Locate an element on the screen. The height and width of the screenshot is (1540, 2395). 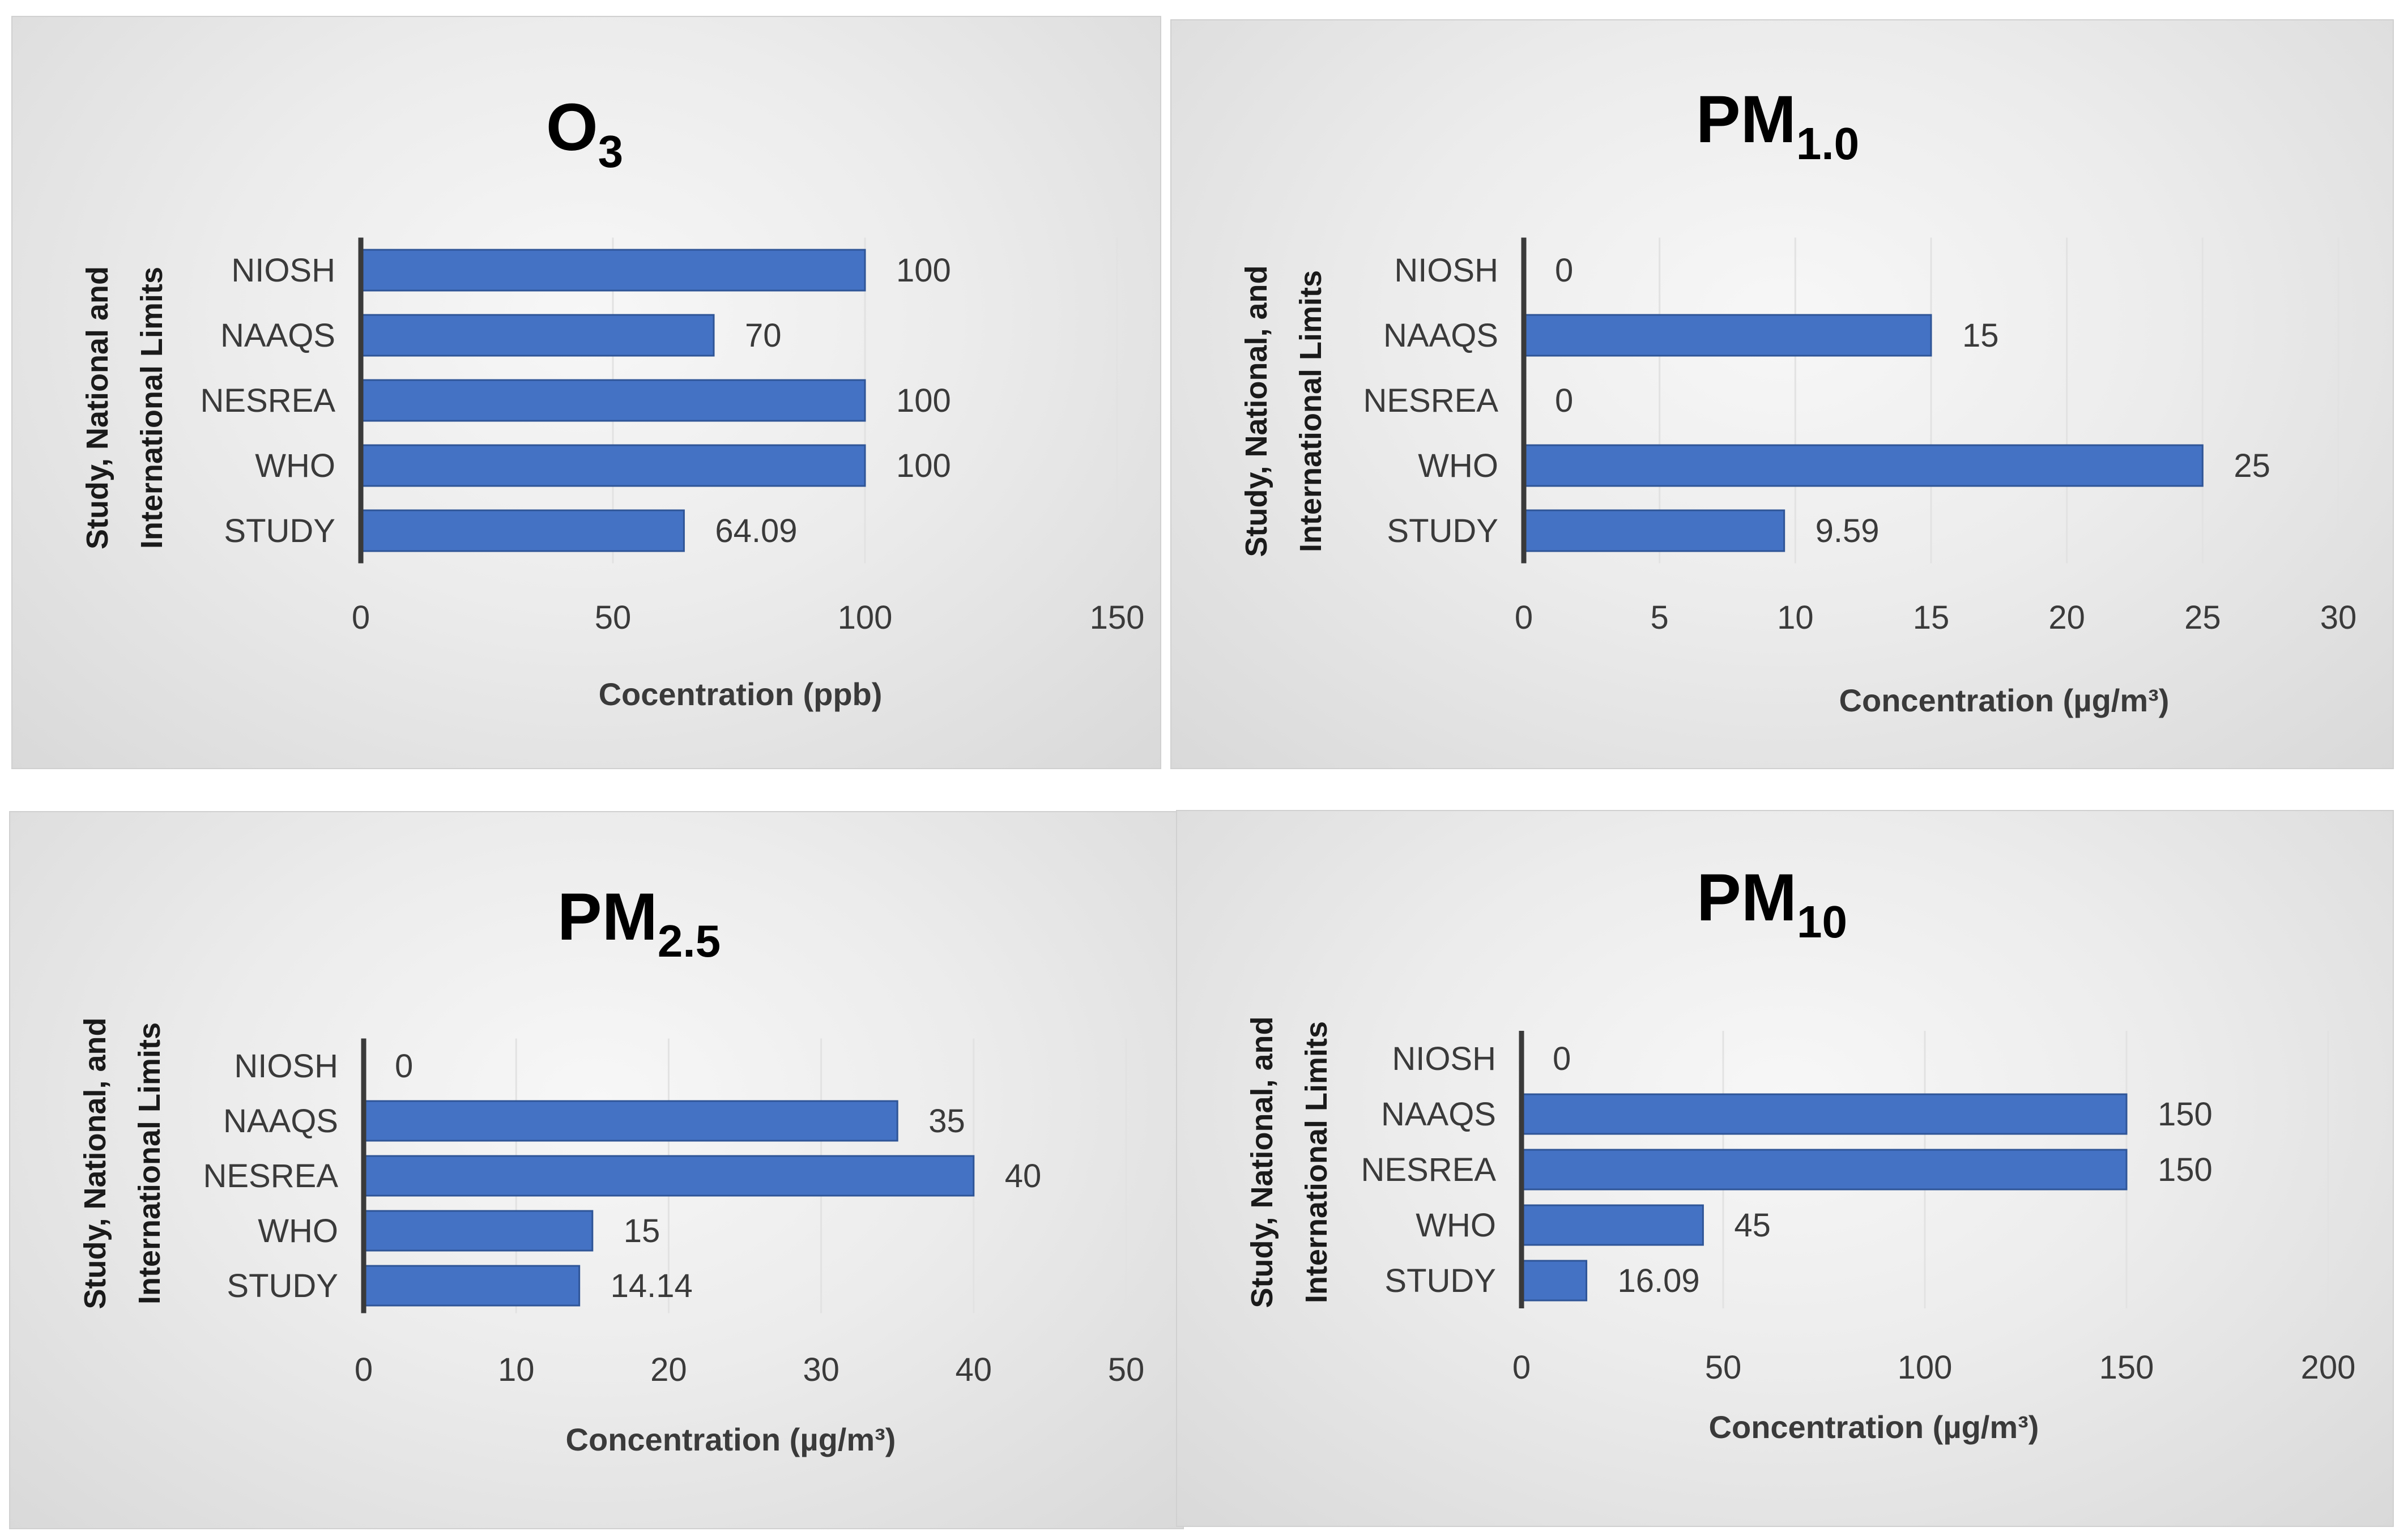
o3-category-label: NIOSH is located at coordinates (283, 270).